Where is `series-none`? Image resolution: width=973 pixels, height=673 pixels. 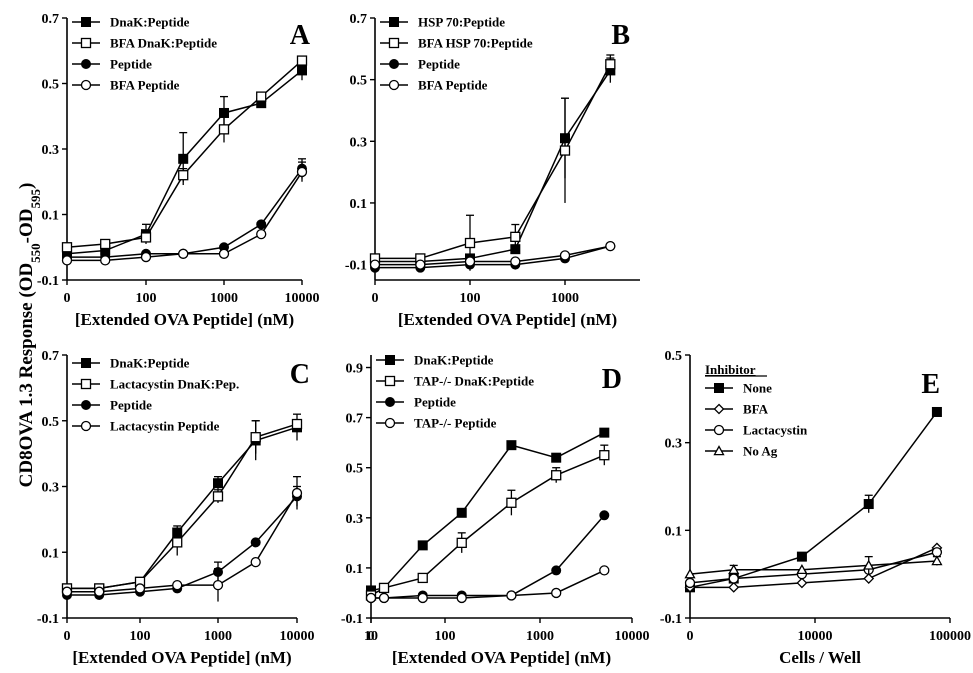
series-none is located at coordinates (813, 499).